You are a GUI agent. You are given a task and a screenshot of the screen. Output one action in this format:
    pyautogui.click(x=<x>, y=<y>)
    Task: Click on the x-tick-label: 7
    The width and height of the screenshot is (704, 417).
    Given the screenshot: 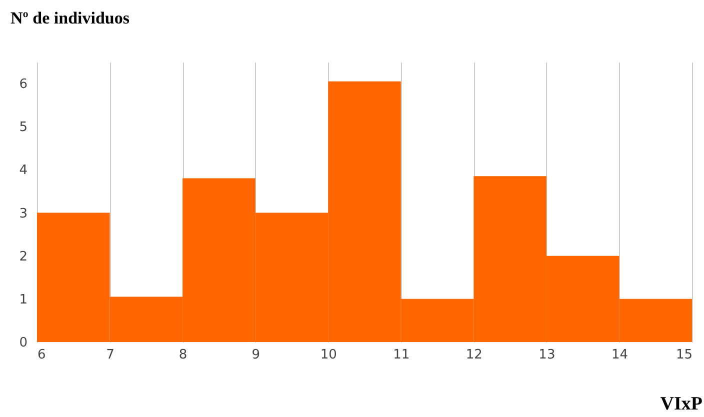 What is the action you would take?
    pyautogui.click(x=110, y=355)
    